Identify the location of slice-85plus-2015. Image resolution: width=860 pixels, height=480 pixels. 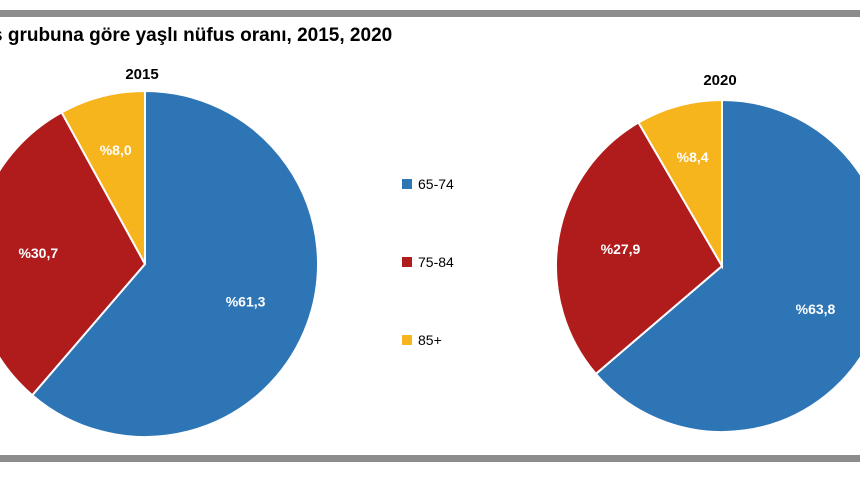
(103, 177).